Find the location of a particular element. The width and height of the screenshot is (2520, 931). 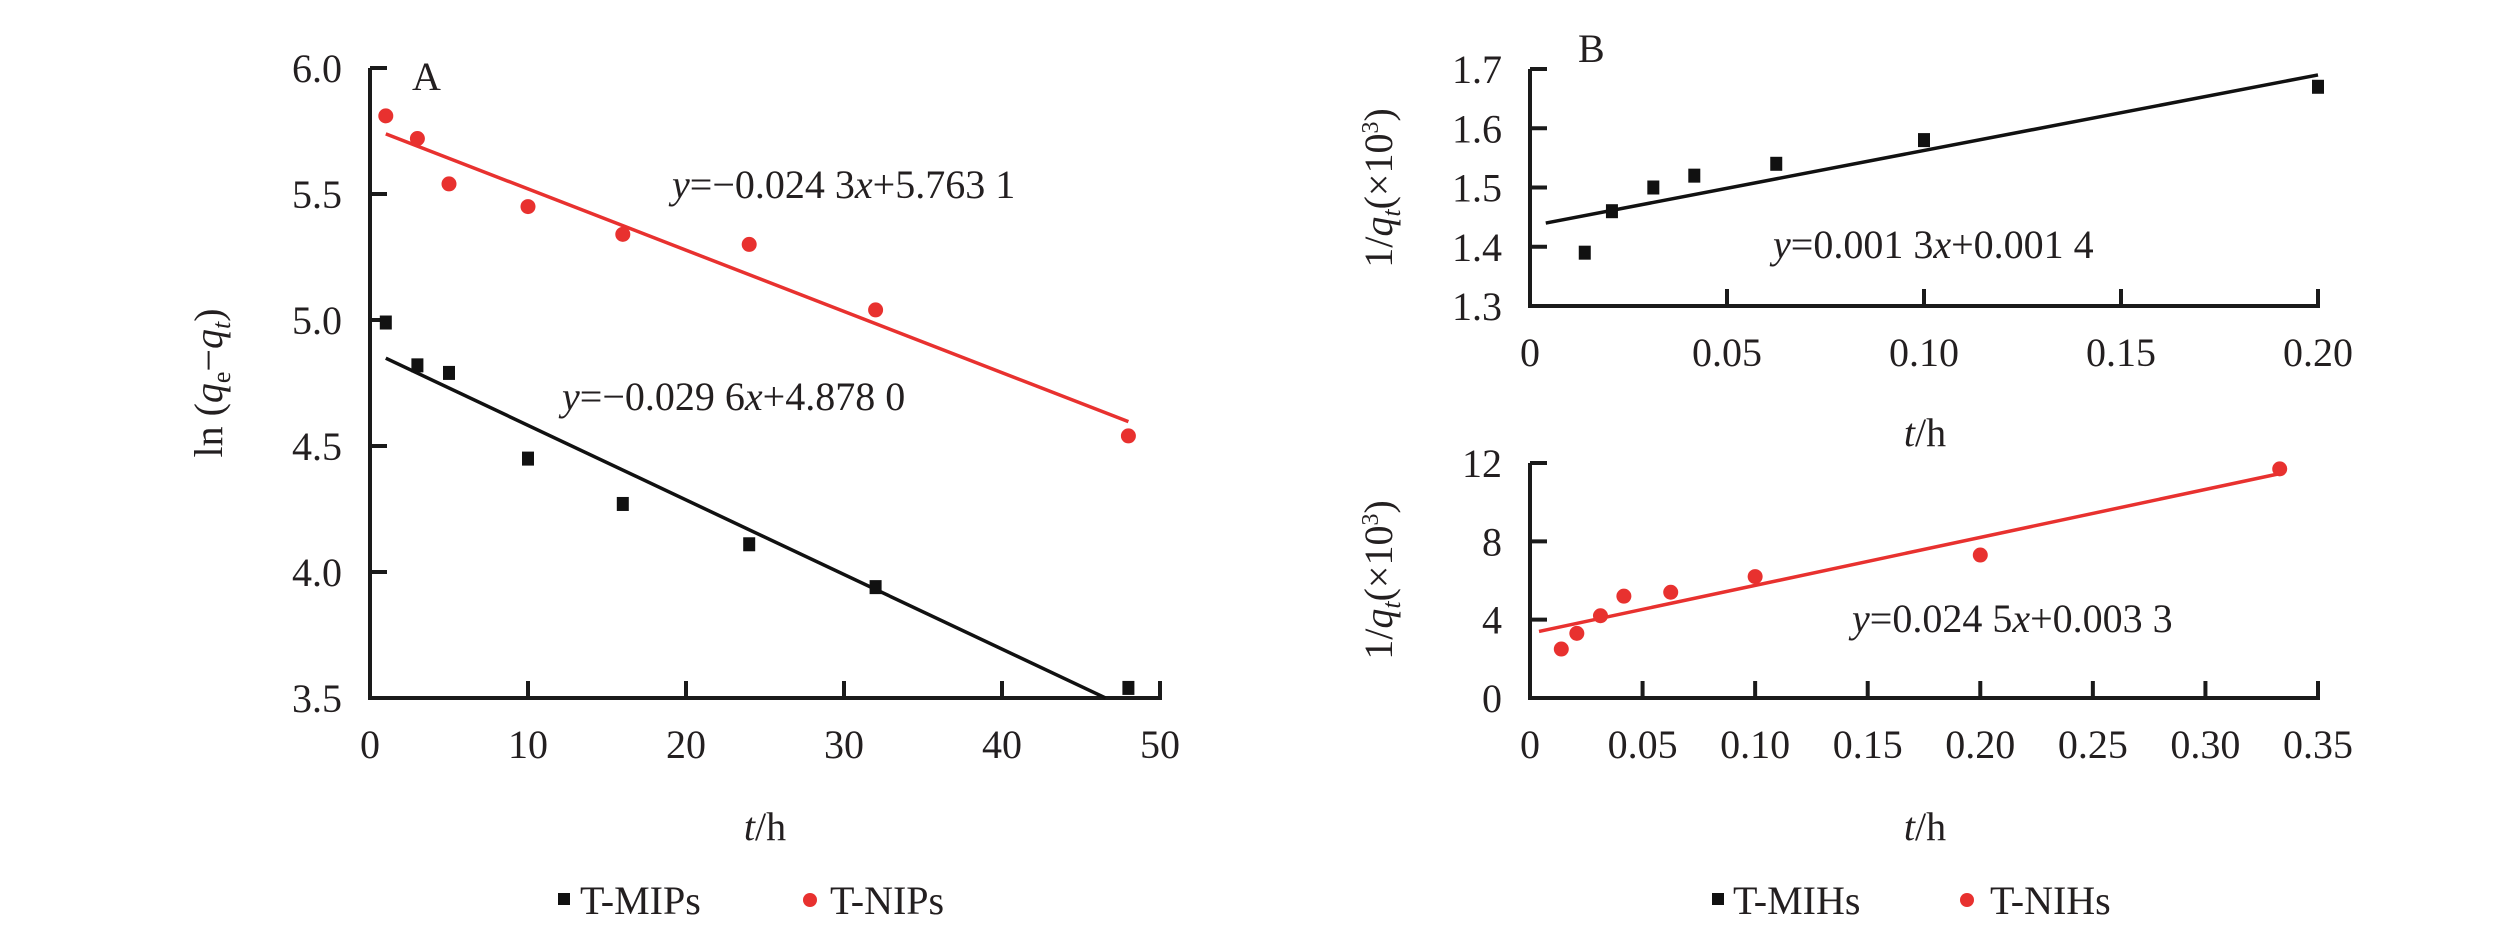

fit-line-t-nihs is located at coordinates (1909, 552).